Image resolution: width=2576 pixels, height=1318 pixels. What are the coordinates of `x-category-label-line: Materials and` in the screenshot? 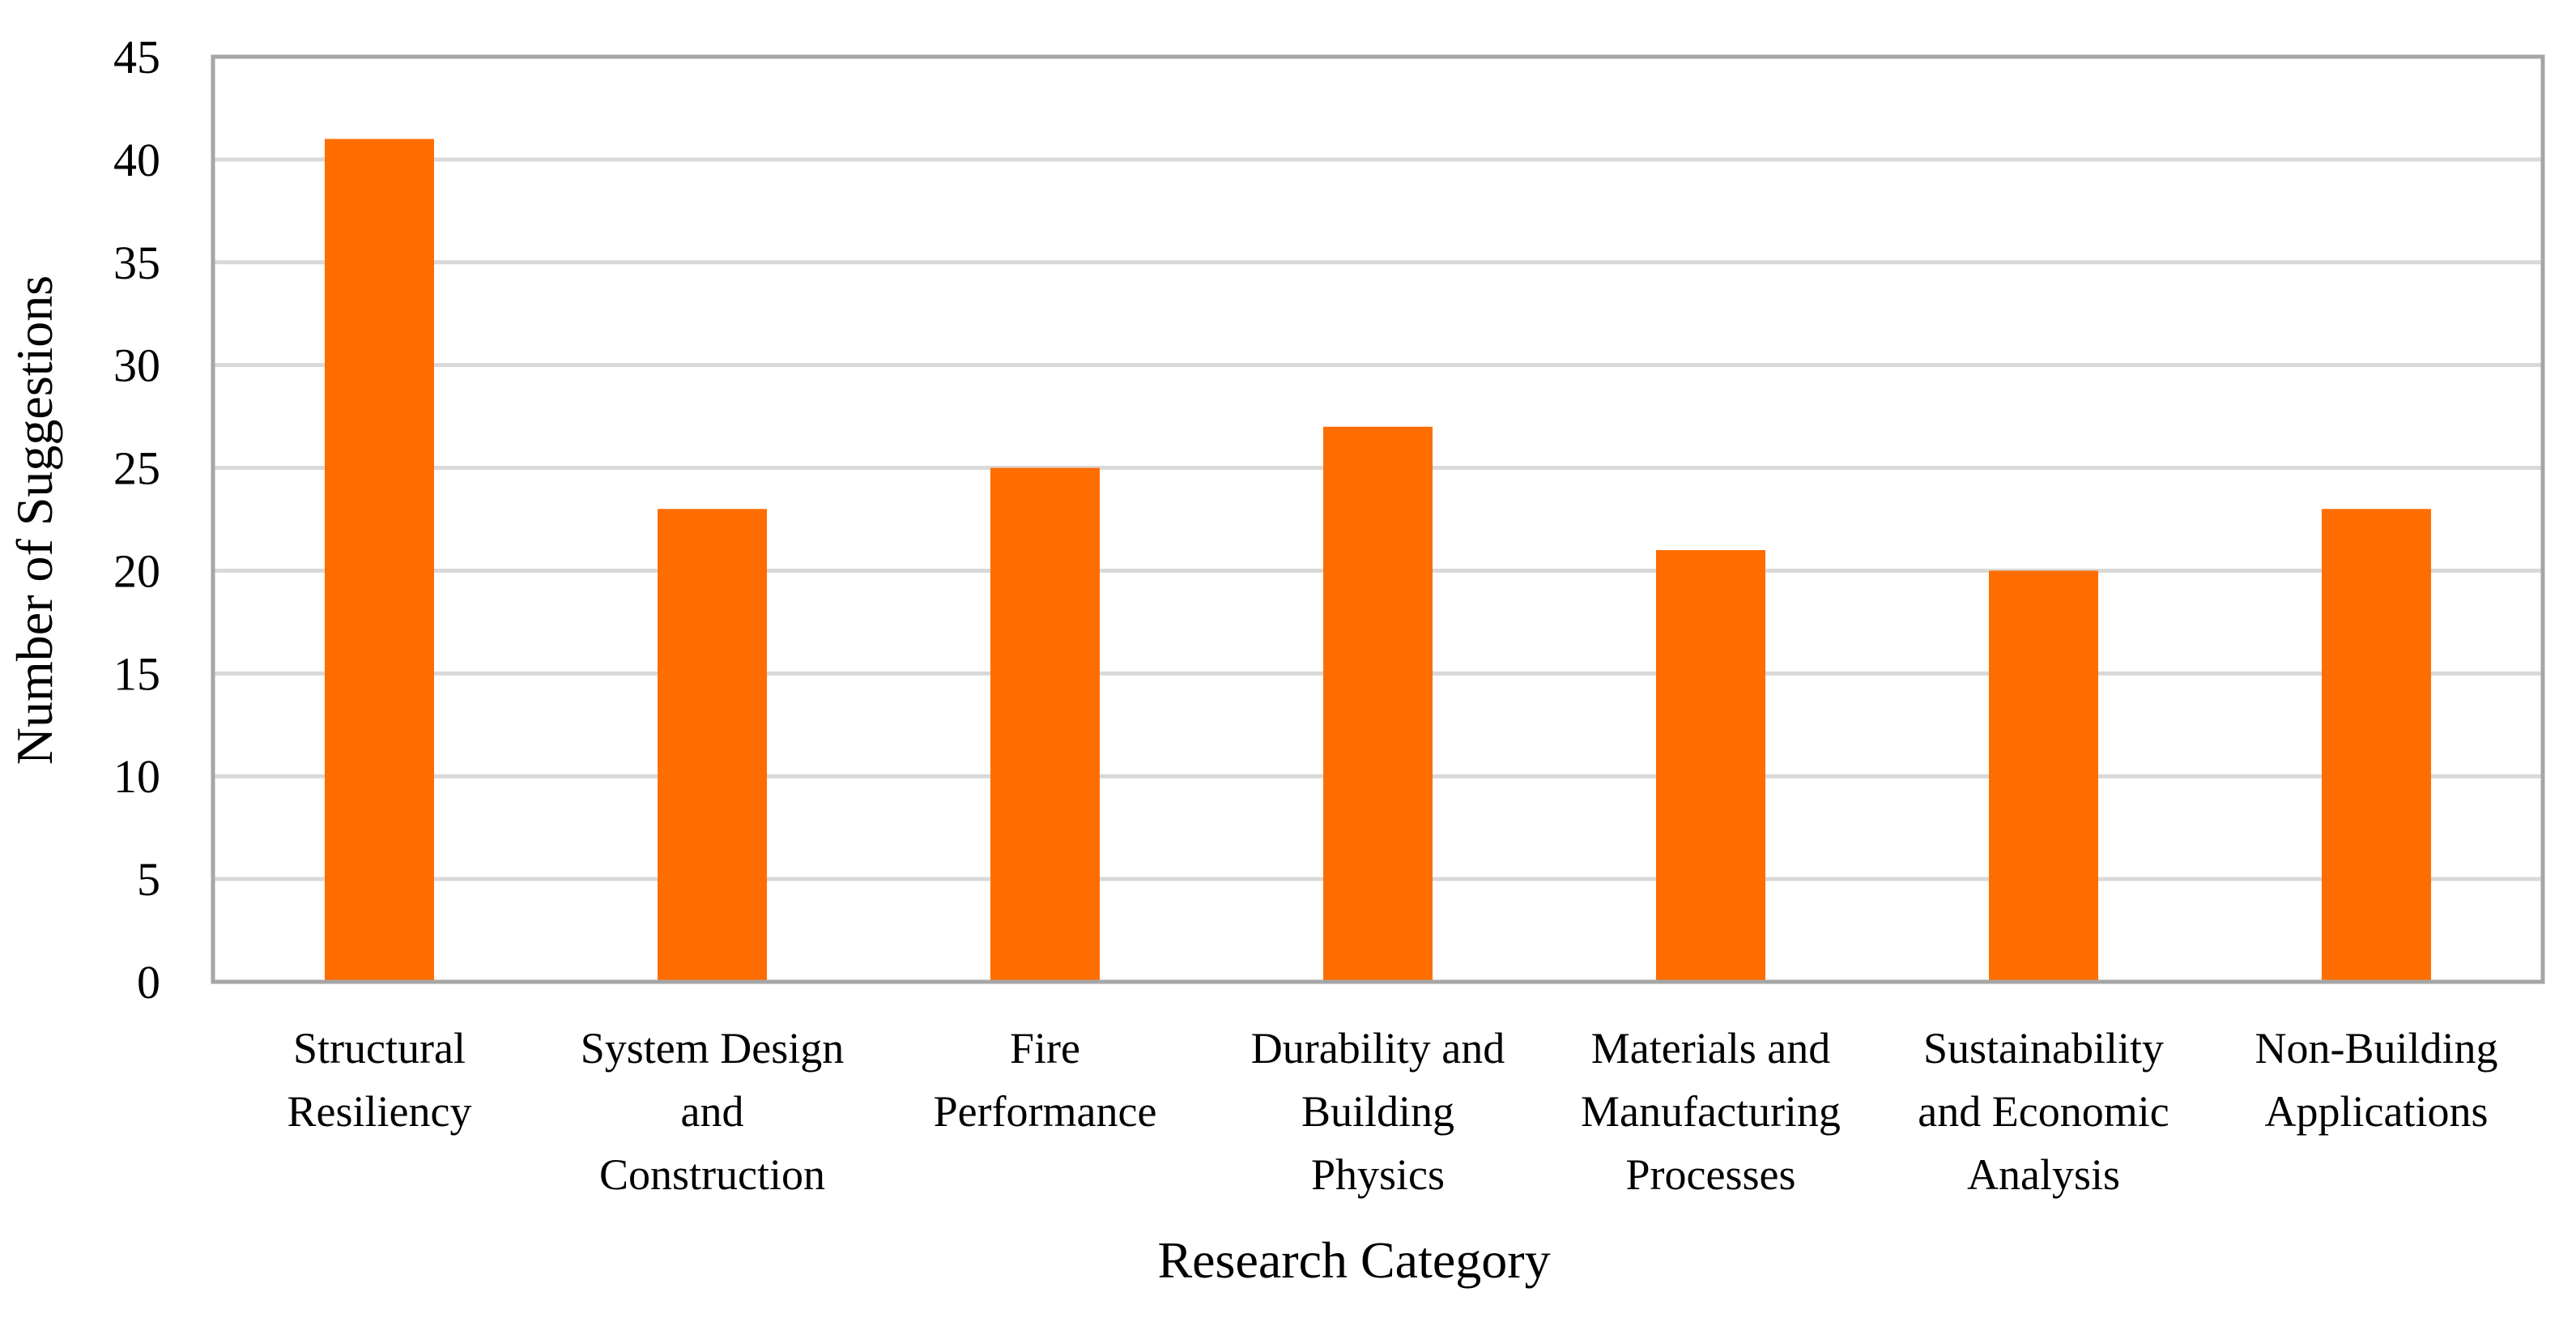 It's located at (1710, 1049).